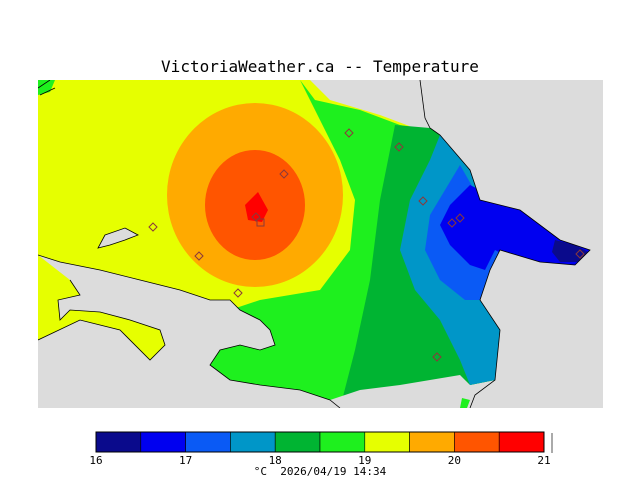 This screenshot has width=640, height=480. What do you see at coordinates (544, 460) in the screenshot?
I see `legend-tick-21: 21` at bounding box center [544, 460].